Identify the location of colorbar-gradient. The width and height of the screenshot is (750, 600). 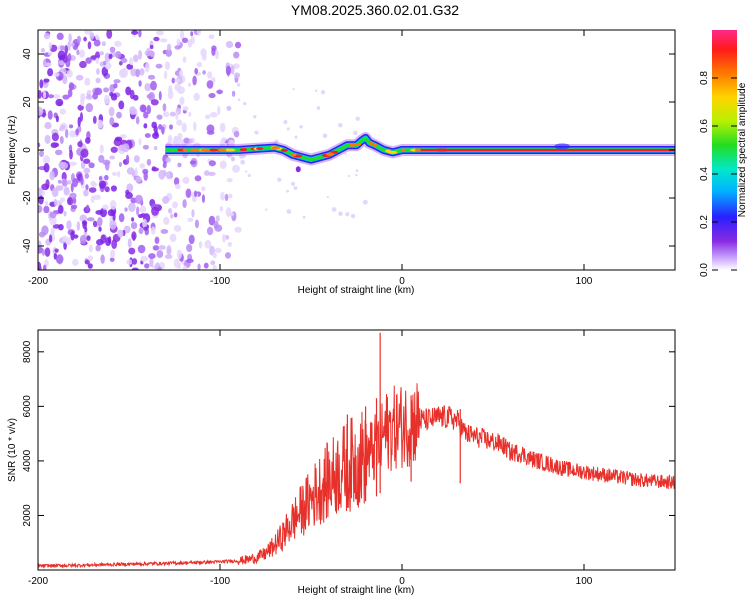
(724, 150).